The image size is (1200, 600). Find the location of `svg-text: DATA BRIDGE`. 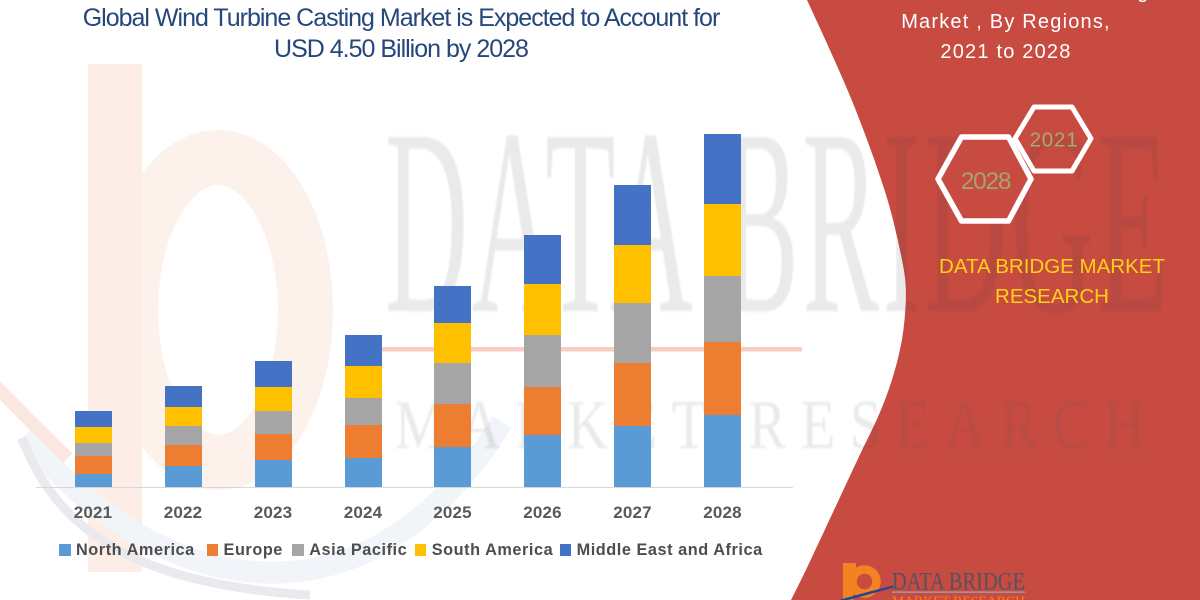

svg-text: DATA BRIDGE is located at coordinates (958, 581).